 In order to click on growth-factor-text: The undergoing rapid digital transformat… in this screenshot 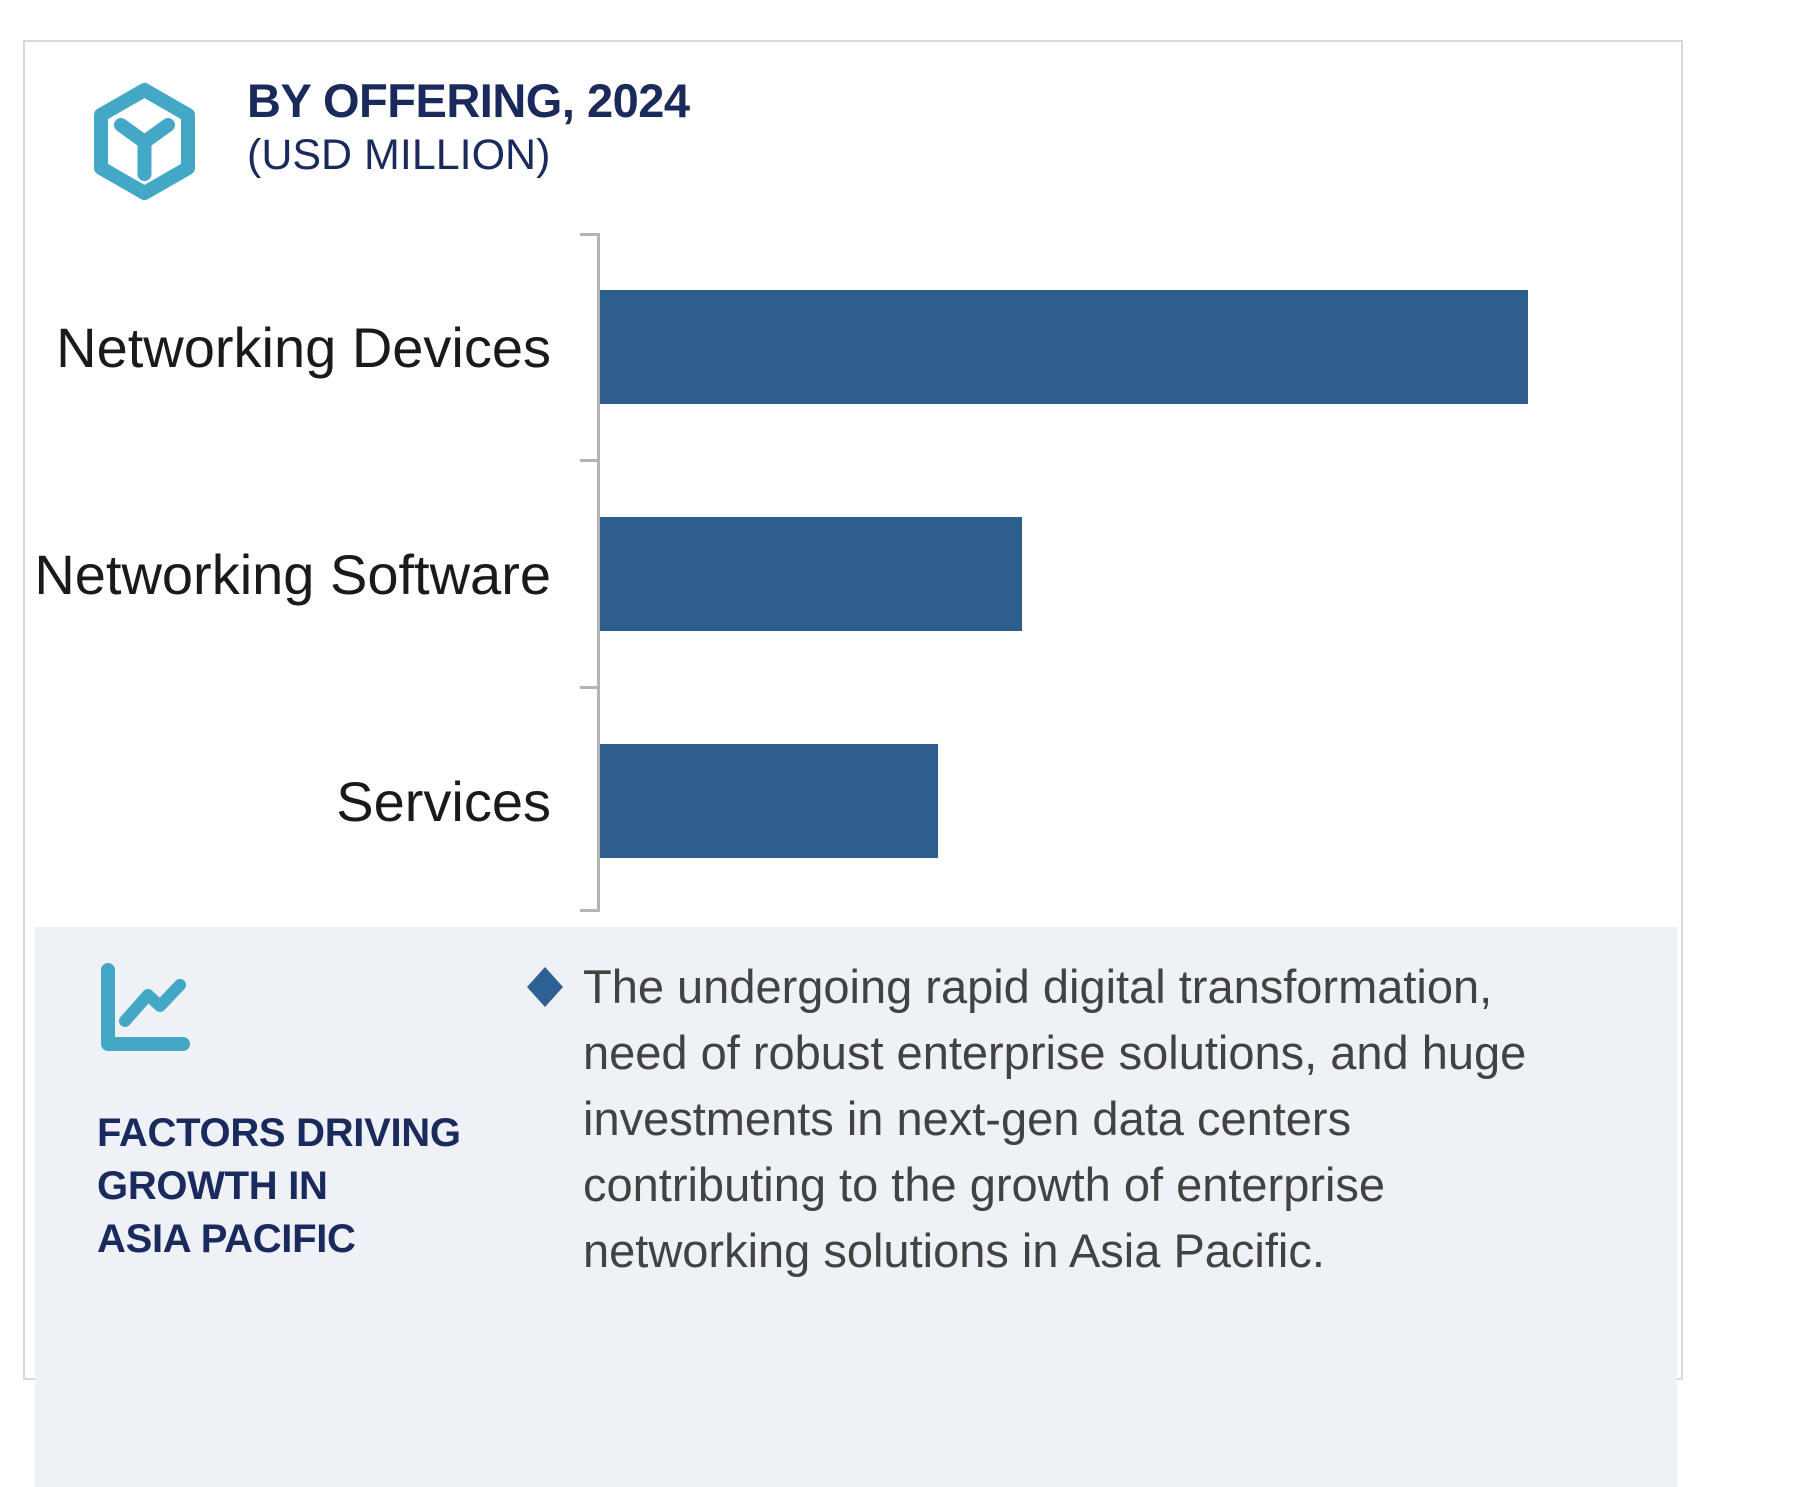, I will do `click(1054, 1119)`.